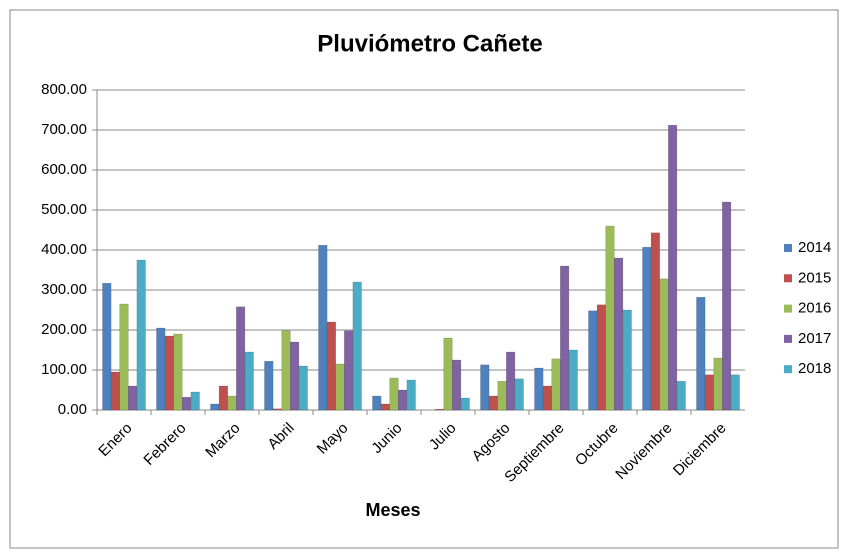  What do you see at coordinates (814, 338) in the screenshot?
I see `legend-label: 2017` at bounding box center [814, 338].